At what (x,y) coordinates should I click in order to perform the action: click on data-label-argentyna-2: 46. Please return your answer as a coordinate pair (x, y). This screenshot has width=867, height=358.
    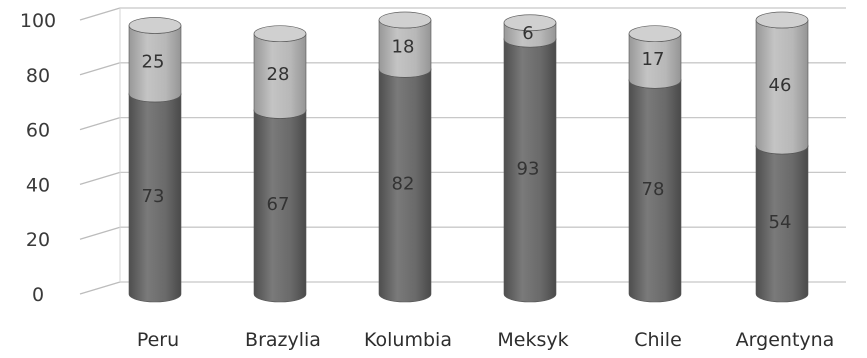
    Looking at the image, I should click on (780, 85).